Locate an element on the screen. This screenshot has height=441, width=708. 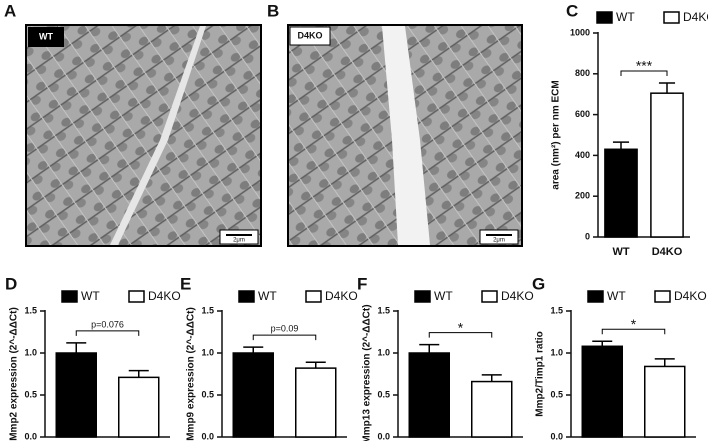
y-axis-label: Mmp9 expression (2^-ΔΔCt) is located at coordinates (191, 374).